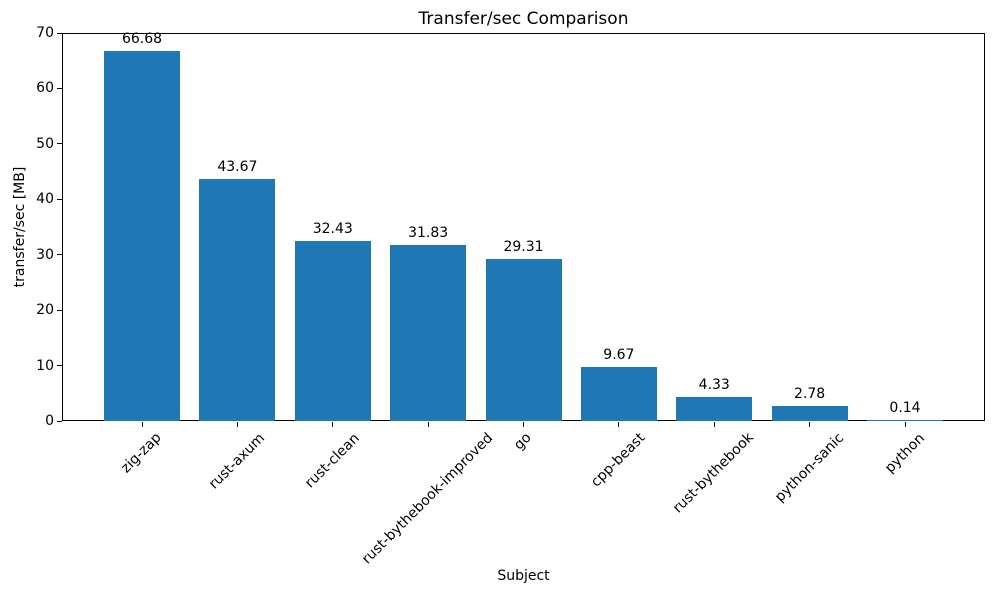 The image size is (1000, 600). Describe the element at coordinates (904, 452) in the screenshot. I see `x-tick-label-python: python` at that location.